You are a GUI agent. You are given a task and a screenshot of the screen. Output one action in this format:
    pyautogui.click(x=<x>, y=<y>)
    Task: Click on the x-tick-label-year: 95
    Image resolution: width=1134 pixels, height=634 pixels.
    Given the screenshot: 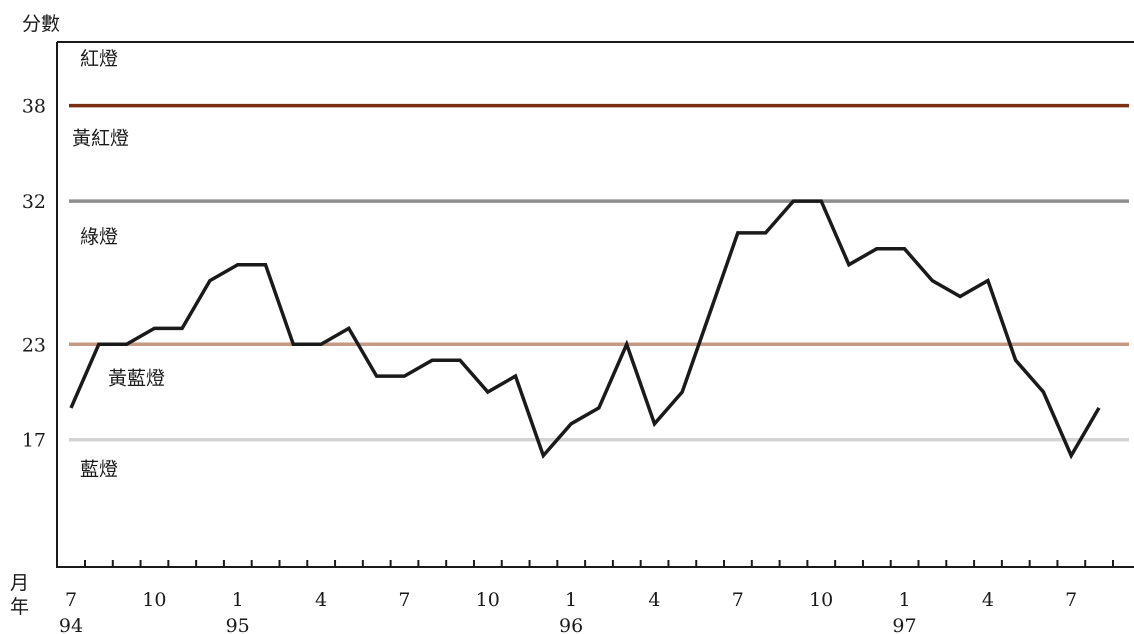 What is the action you would take?
    pyautogui.click(x=238, y=624)
    